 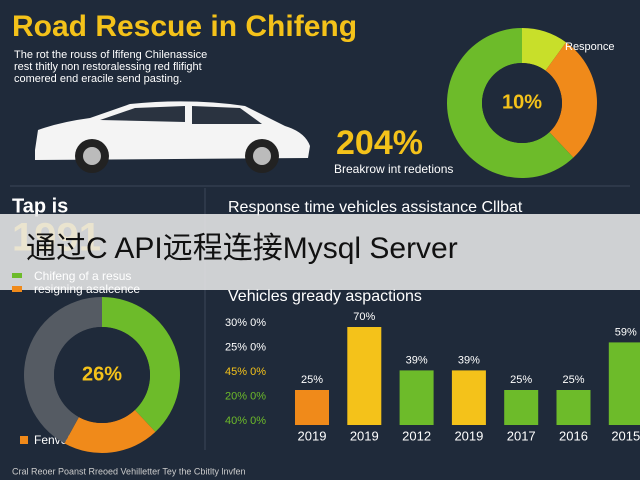 What do you see at coordinates (393, 169) in the screenshot?
I see `big-caption: Breakrow int redetions` at bounding box center [393, 169].